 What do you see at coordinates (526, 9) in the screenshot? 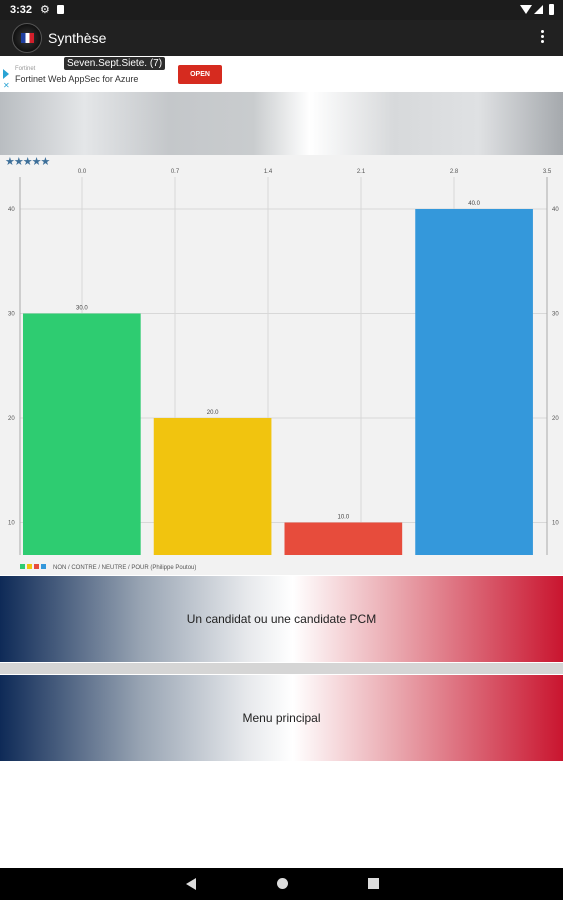
I see `wifi-icon` at bounding box center [526, 9].